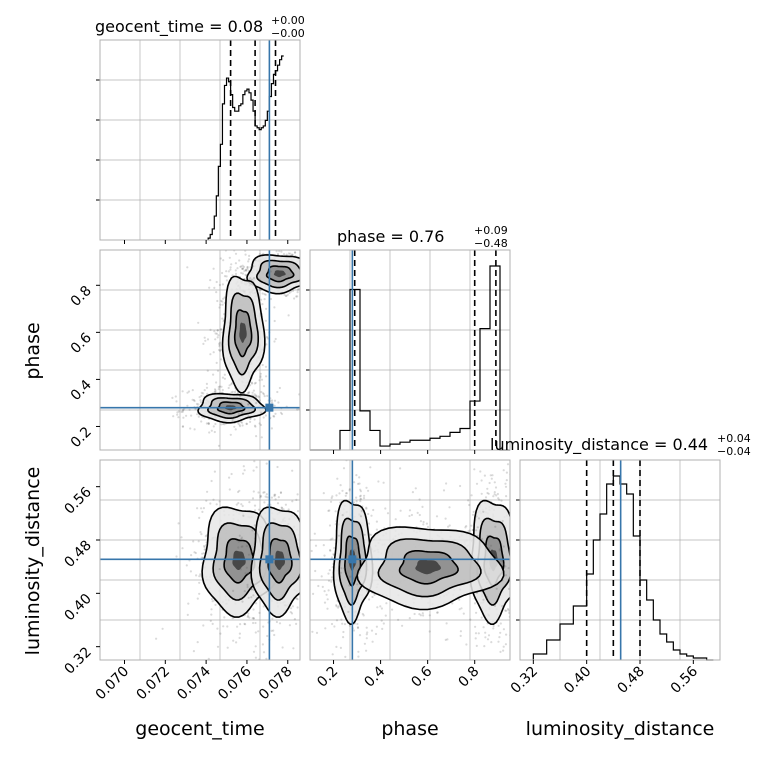 The width and height of the screenshot is (760, 760). I want to click on y-tick-label: 0.6, so click(81, 343).